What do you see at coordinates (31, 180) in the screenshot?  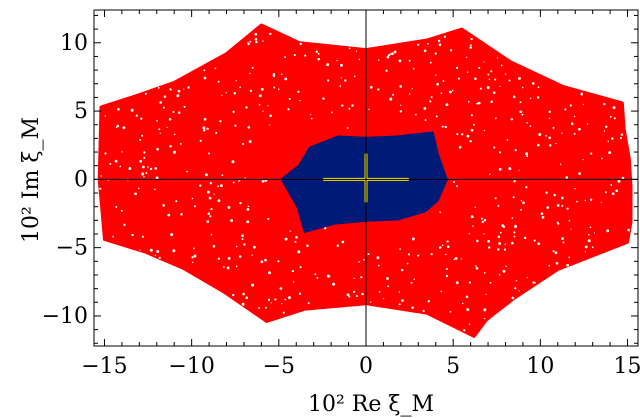 I see `y-axis-label: 10² Im ξ_M` at bounding box center [31, 180].